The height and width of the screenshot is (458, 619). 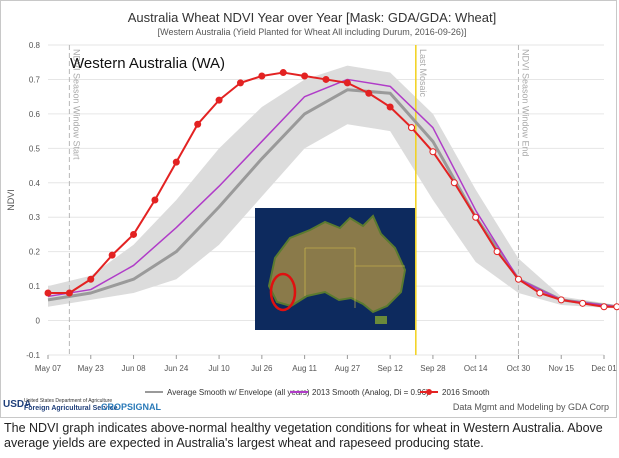 I want to click on x-tick-label: Oct 14, so click(x=476, y=368).